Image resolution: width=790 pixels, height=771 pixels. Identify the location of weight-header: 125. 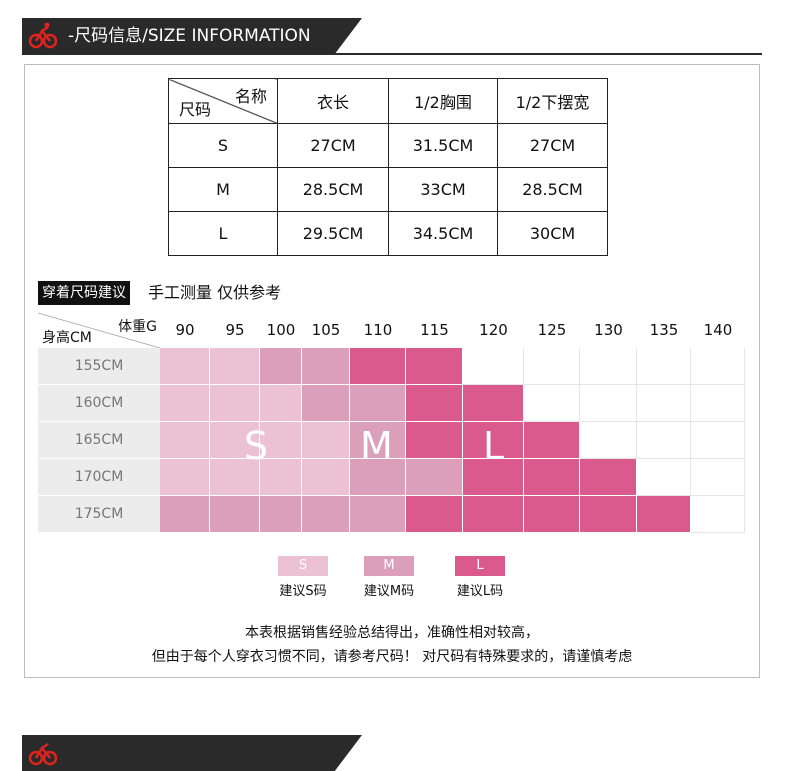
(552, 330).